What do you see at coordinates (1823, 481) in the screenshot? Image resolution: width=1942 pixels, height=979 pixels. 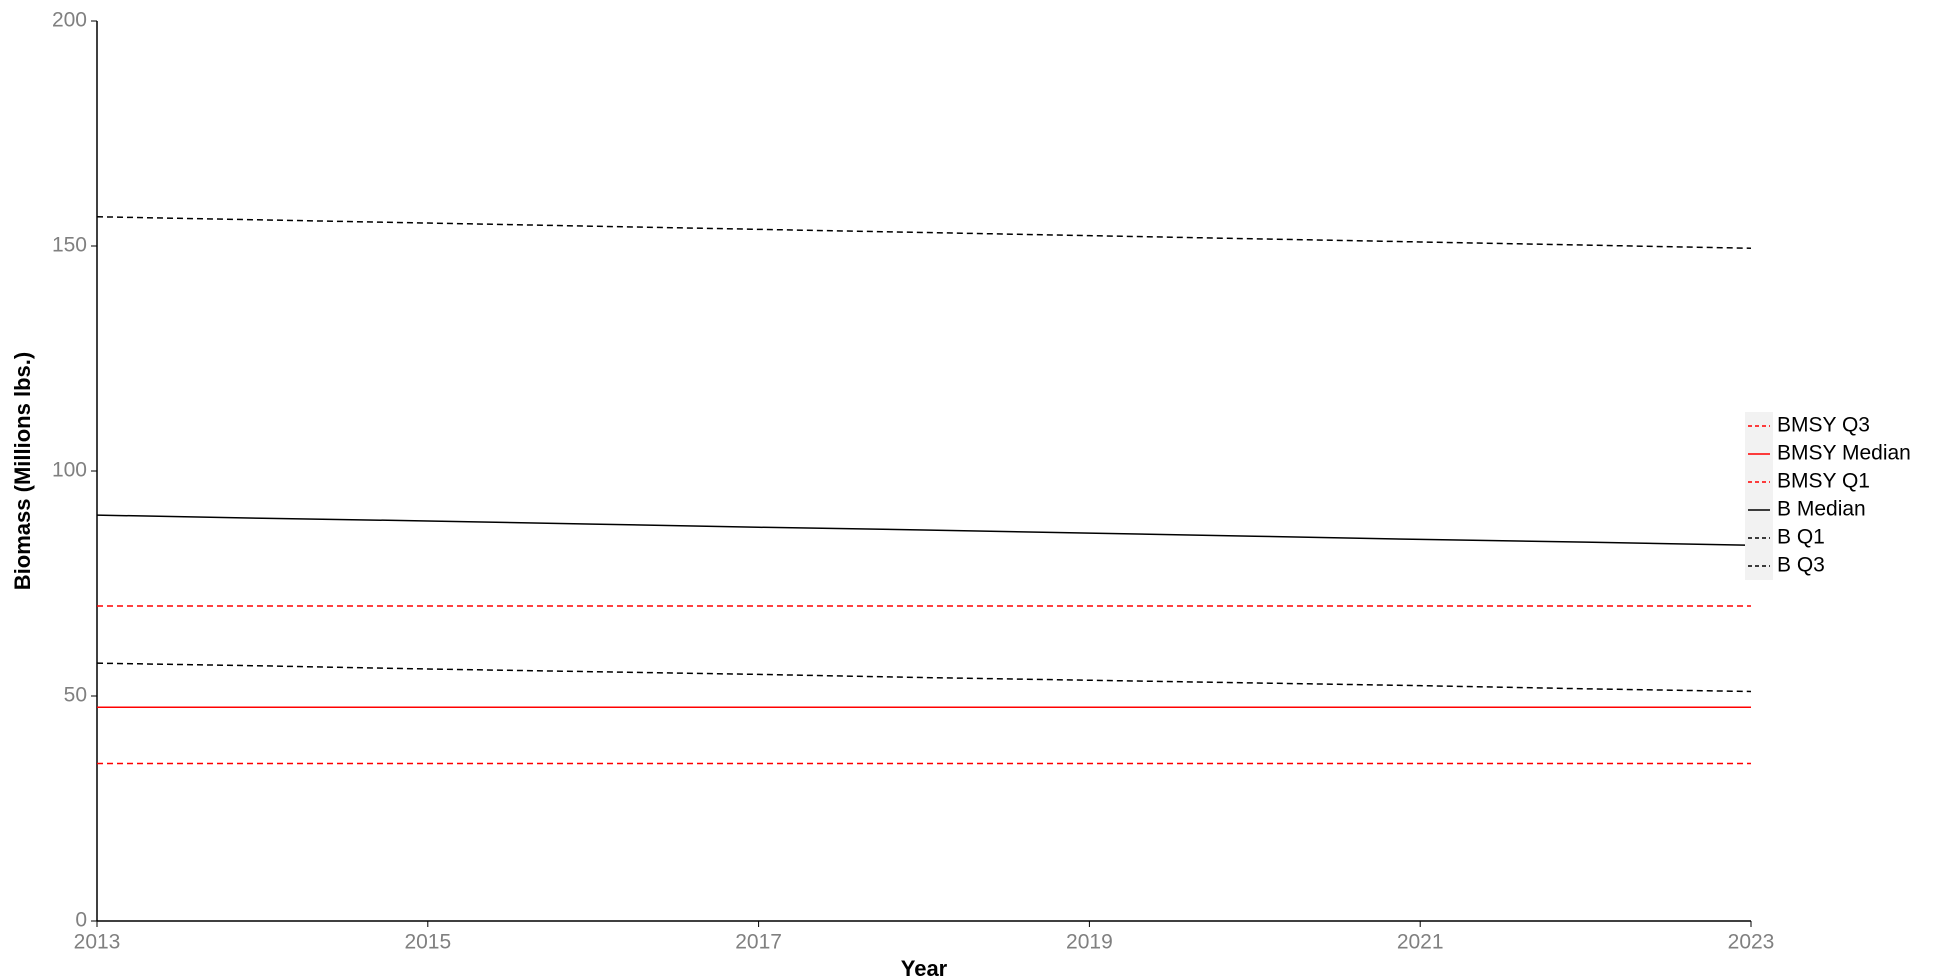 I see `legend-label: BMSY Q1` at bounding box center [1823, 481].